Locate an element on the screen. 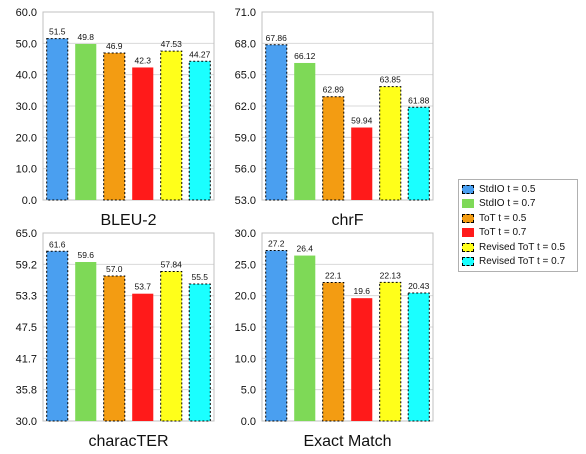 The width and height of the screenshot is (586, 454). legend-label: ToT t = 0.7 is located at coordinates (503, 233).